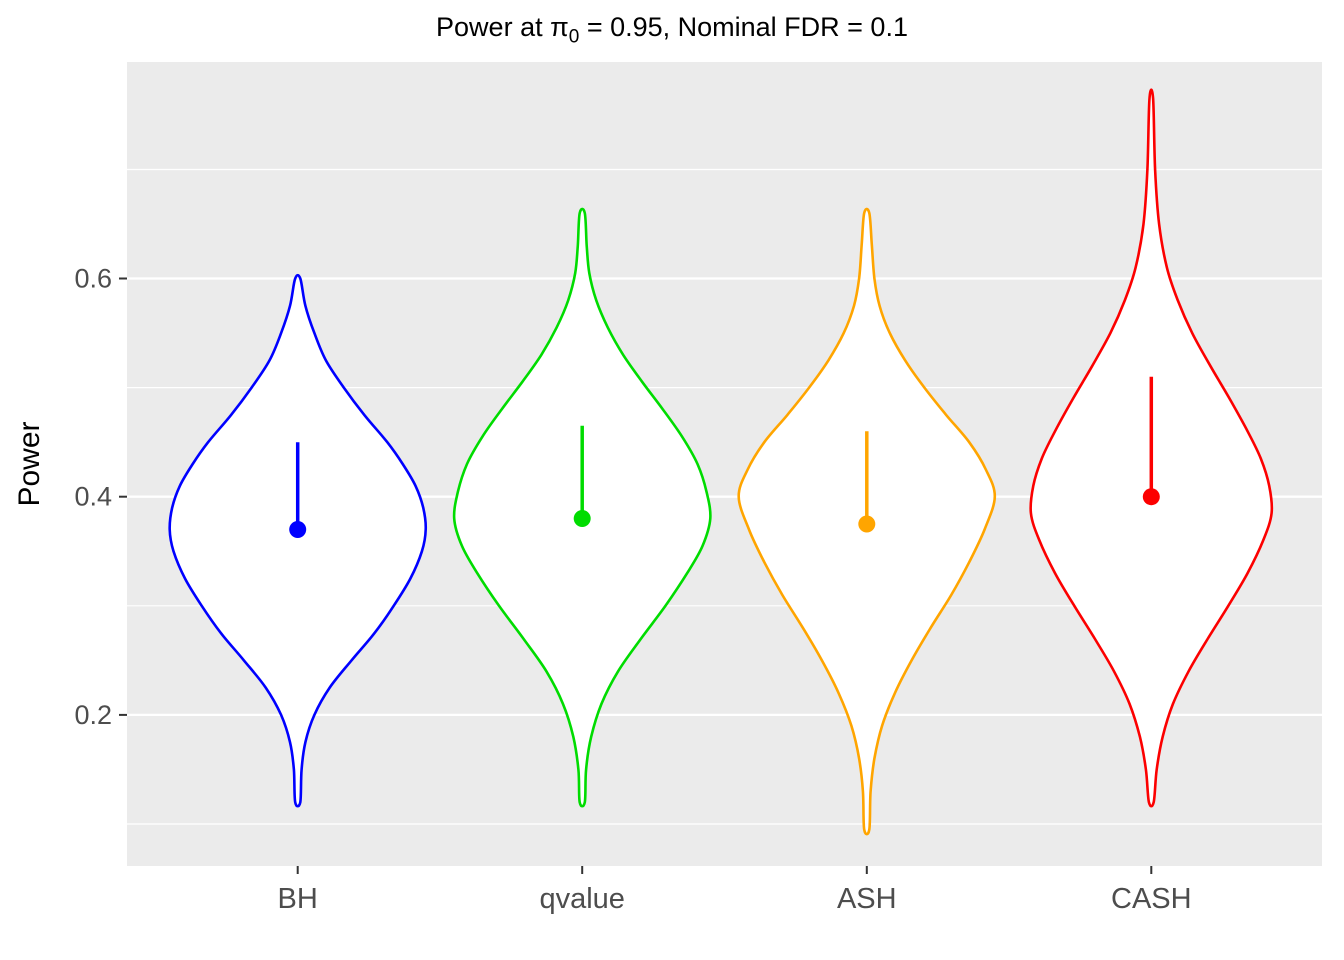 This screenshot has height=960, width=1344. I want to click on x-tick-label-qvalue: qvalue, so click(581, 899).